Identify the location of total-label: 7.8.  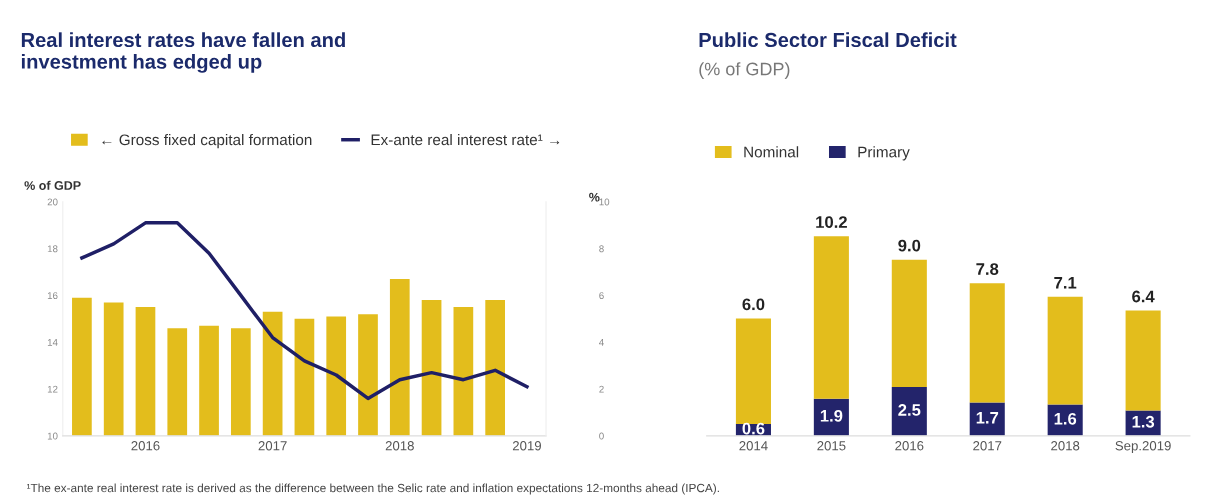
(987, 269).